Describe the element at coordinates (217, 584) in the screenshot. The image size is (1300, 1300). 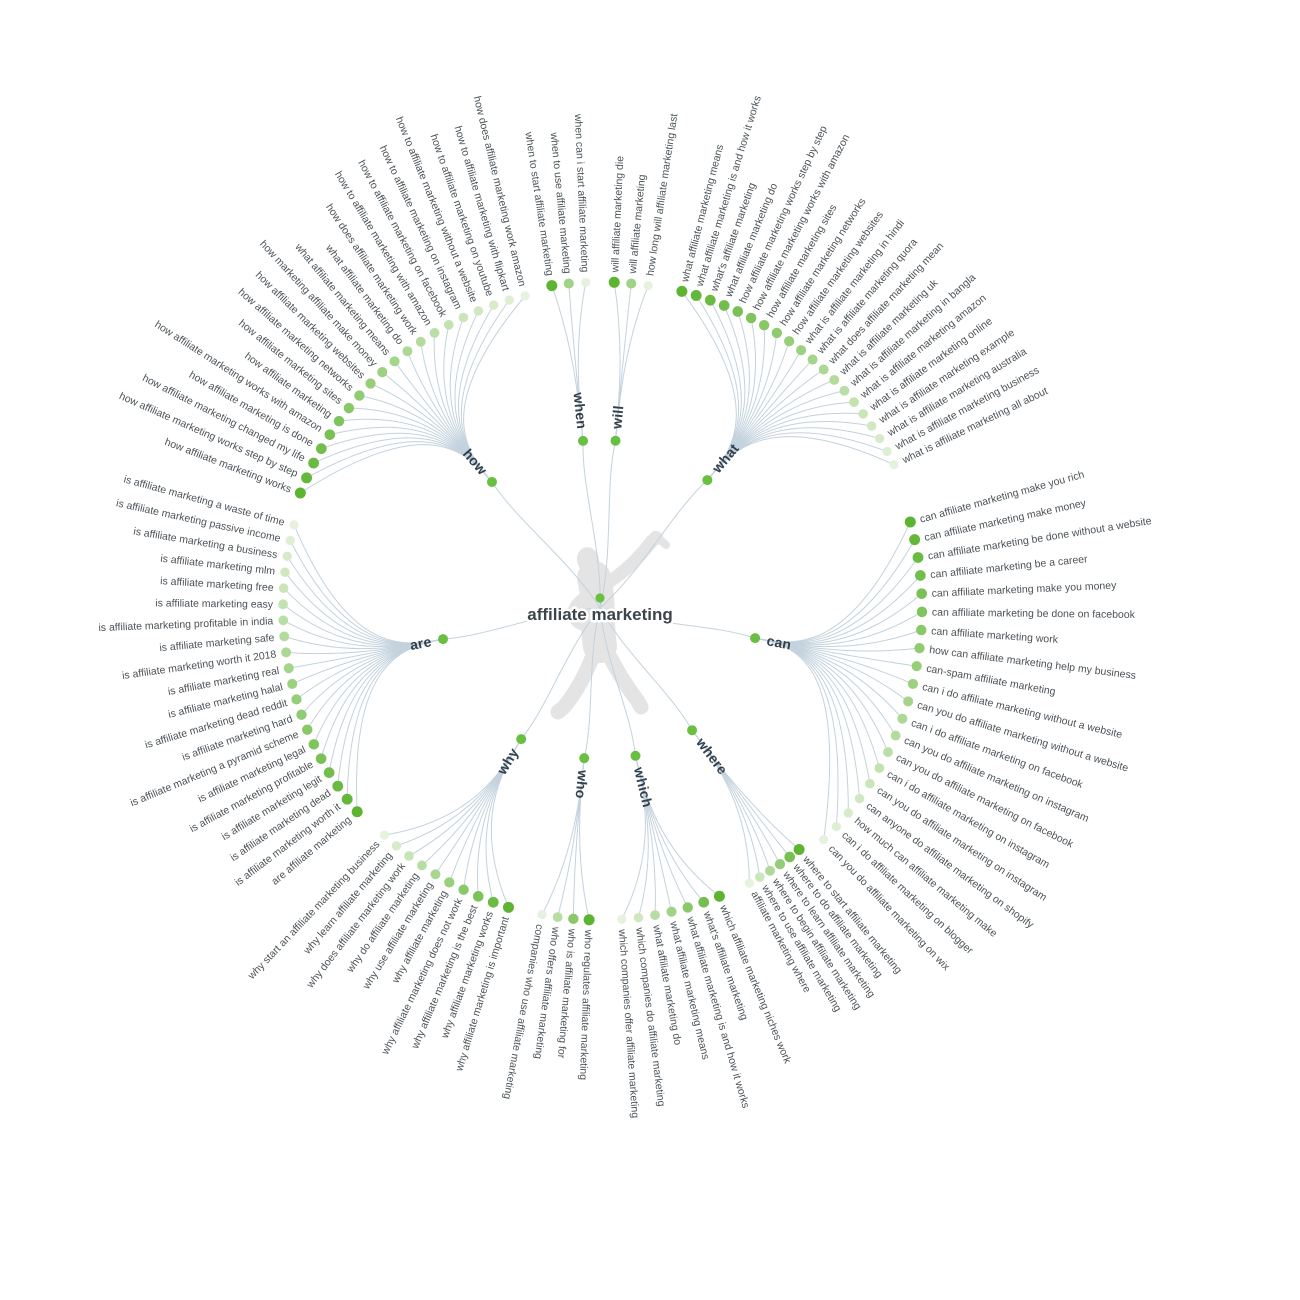
I see `leaf-label: is affiliate marketing free` at that location.